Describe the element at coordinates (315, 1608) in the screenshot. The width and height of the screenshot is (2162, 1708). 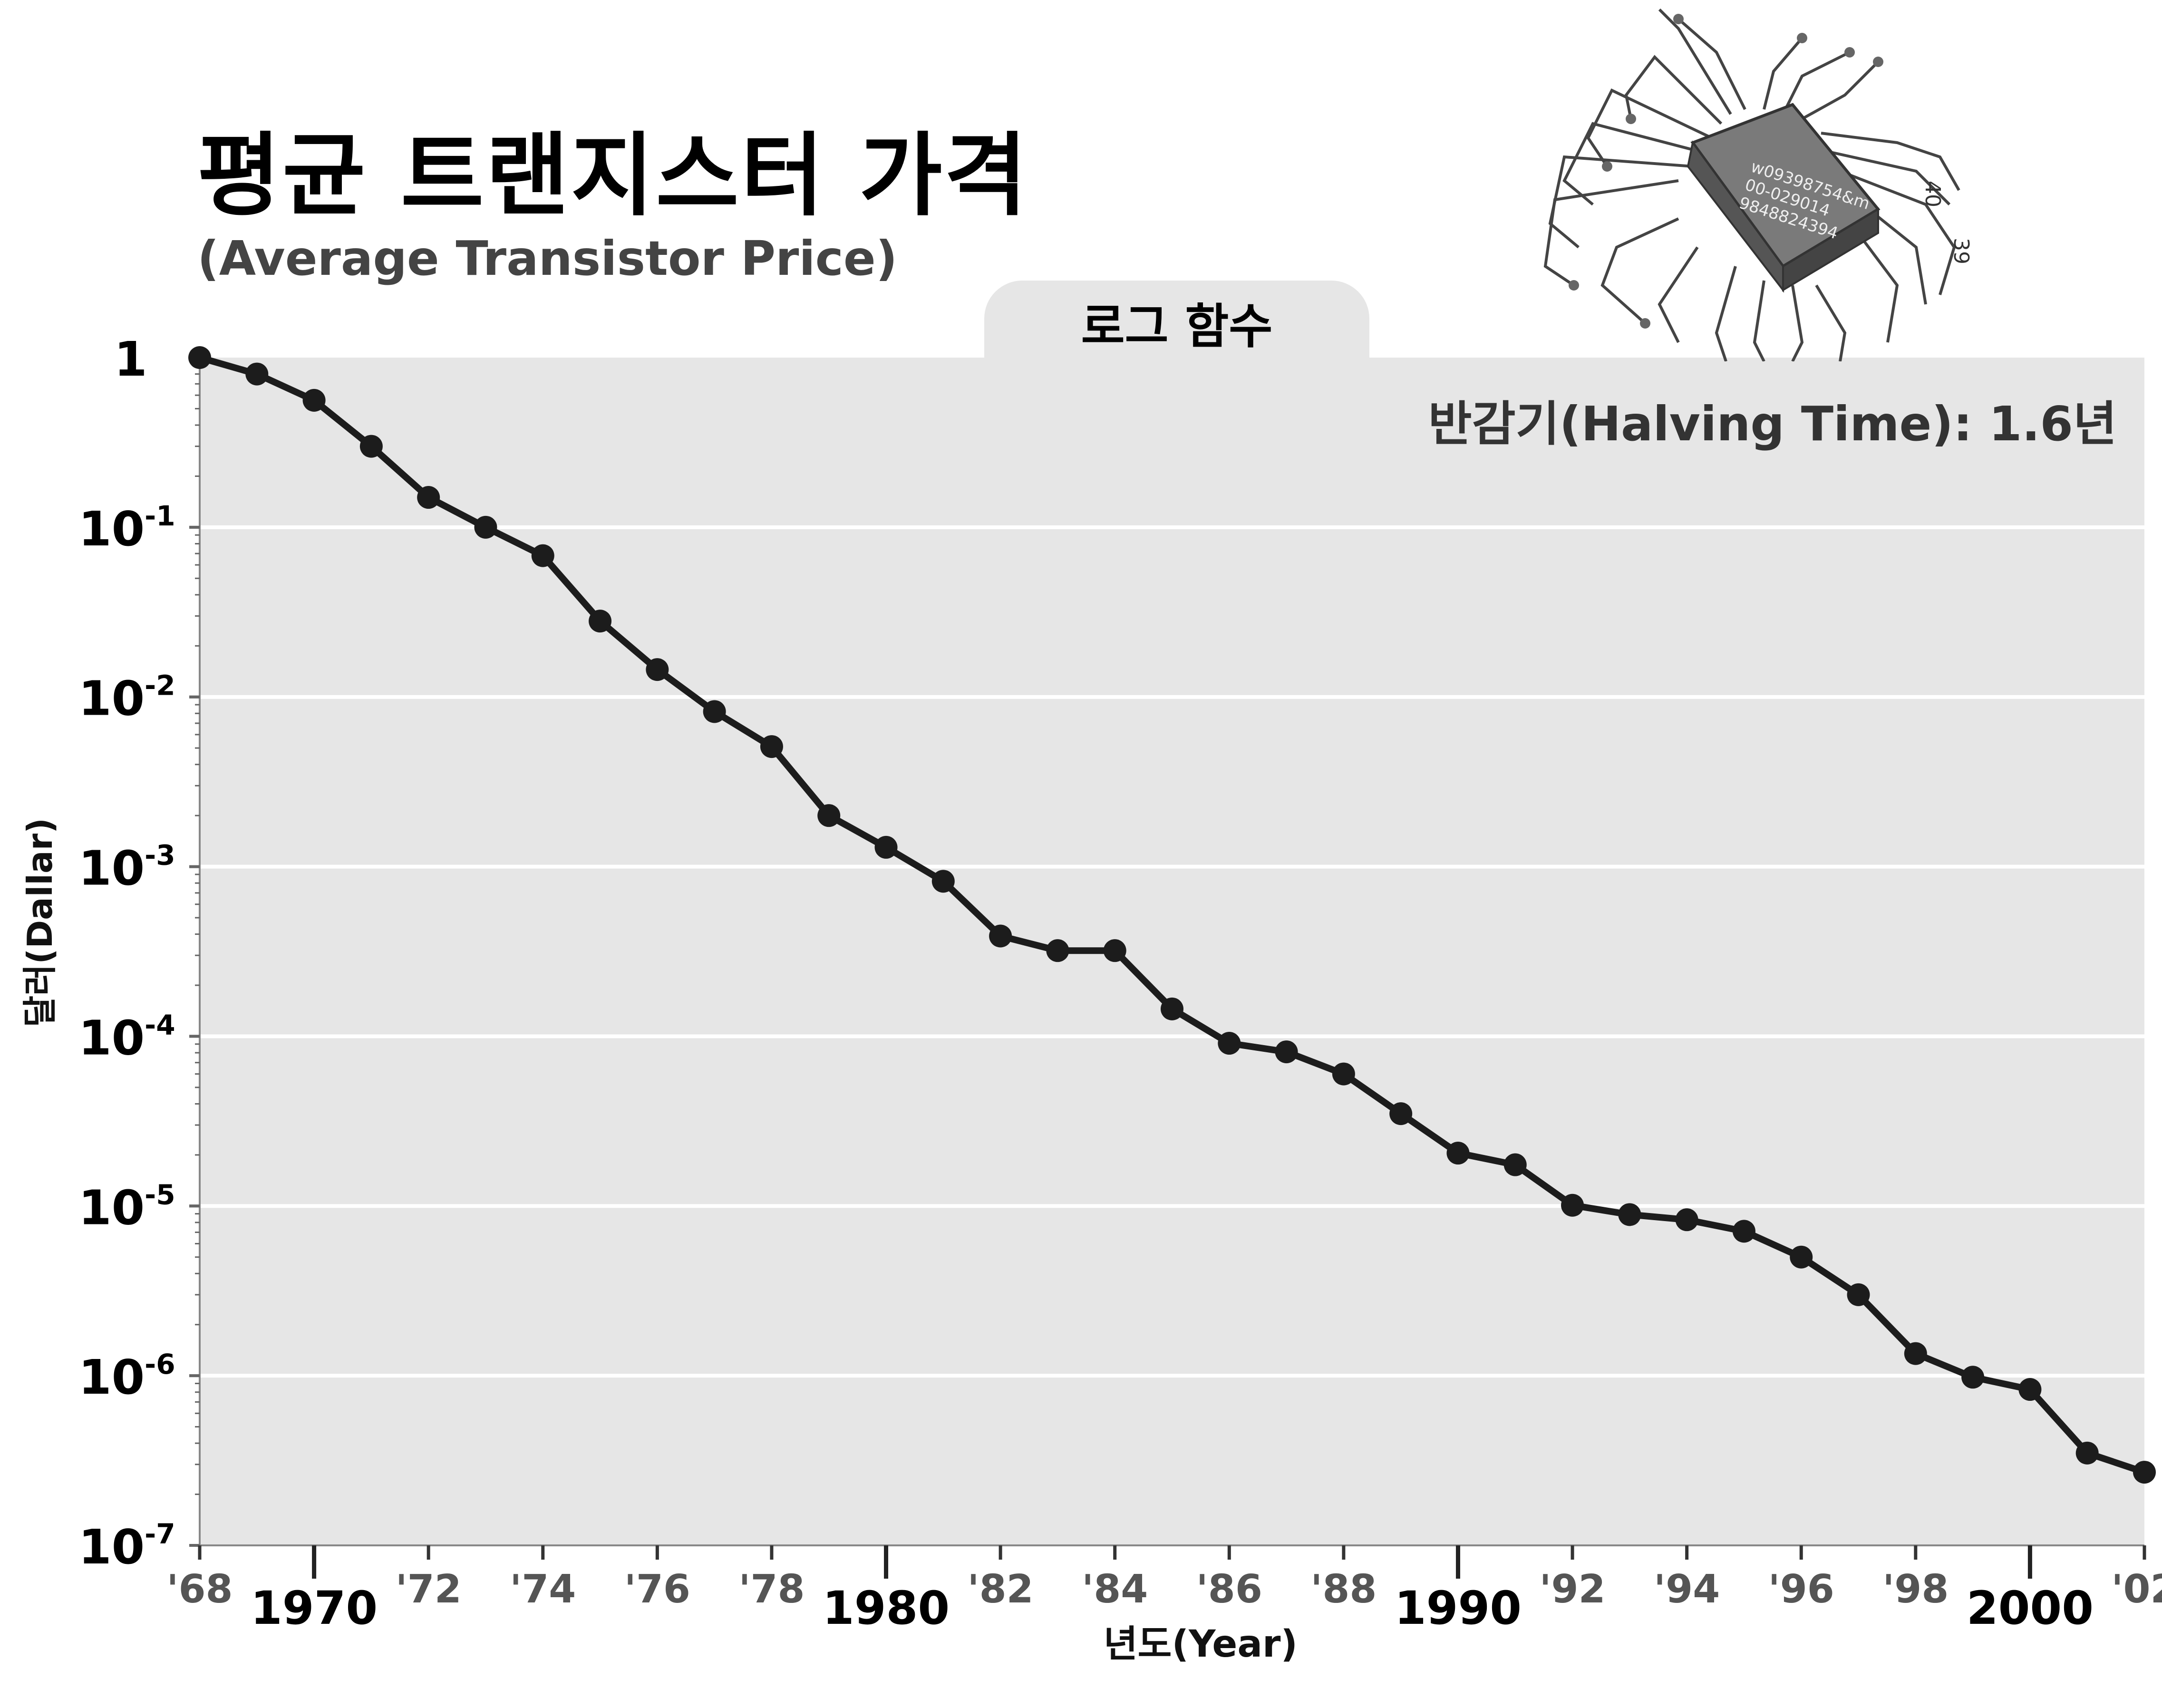
I see `x-major-tick-label: 1970` at that location.